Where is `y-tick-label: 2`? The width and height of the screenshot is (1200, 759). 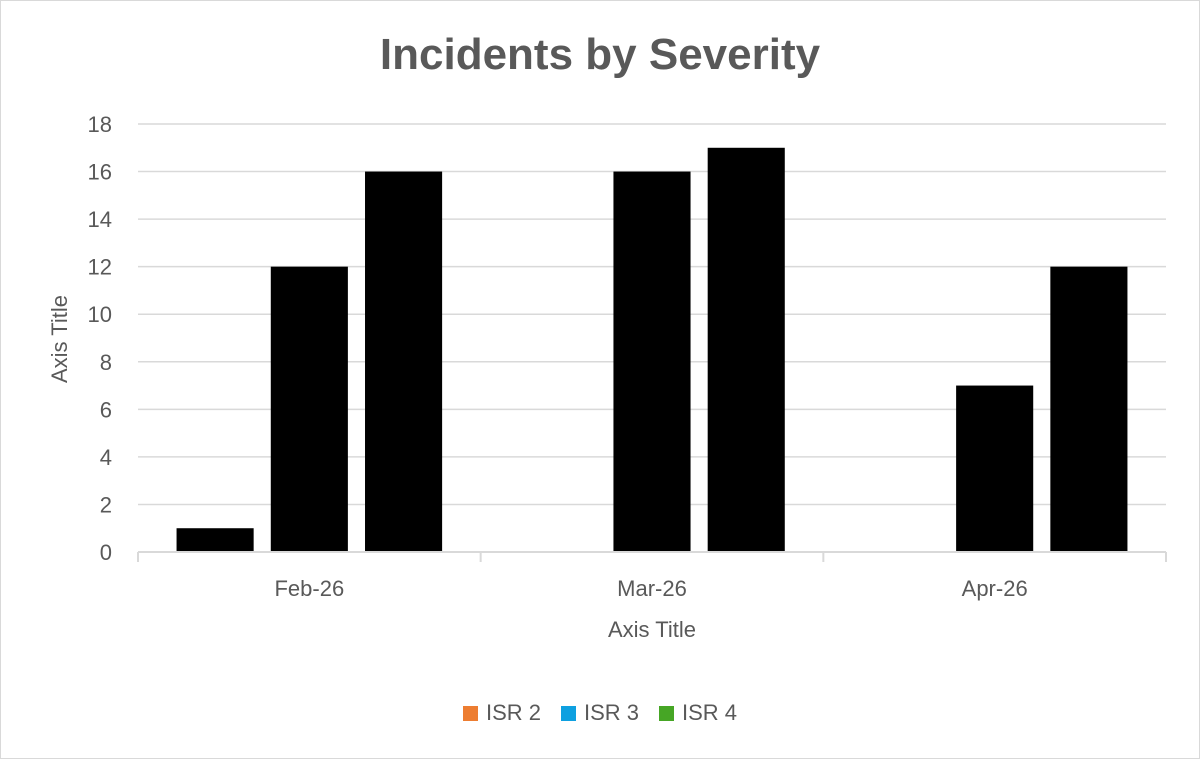 y-tick-label: 2 is located at coordinates (106, 504).